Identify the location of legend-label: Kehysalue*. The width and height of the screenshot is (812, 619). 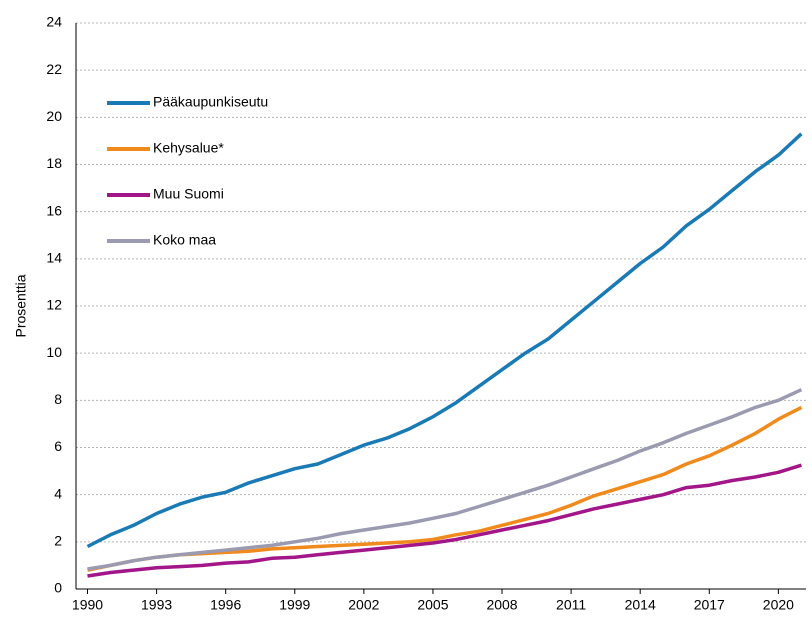
(188, 148).